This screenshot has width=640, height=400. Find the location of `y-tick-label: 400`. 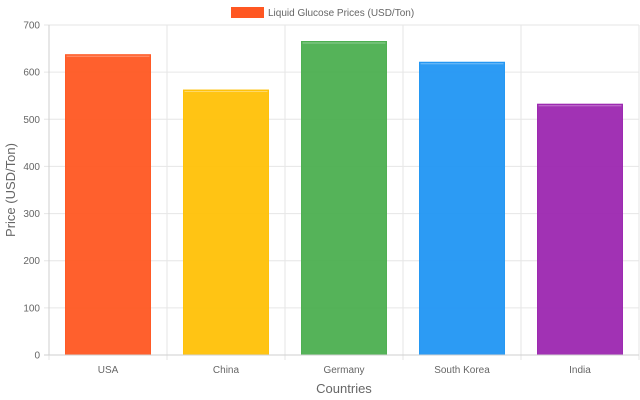

y-tick-label: 400 is located at coordinates (31, 167).